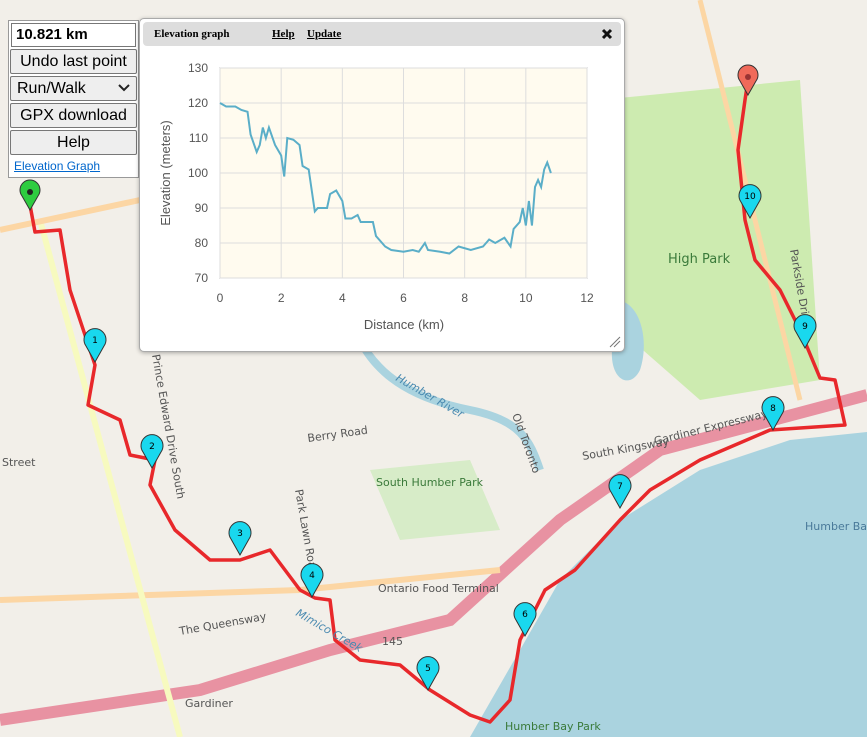  I want to click on map-label: 145, so click(392, 641).